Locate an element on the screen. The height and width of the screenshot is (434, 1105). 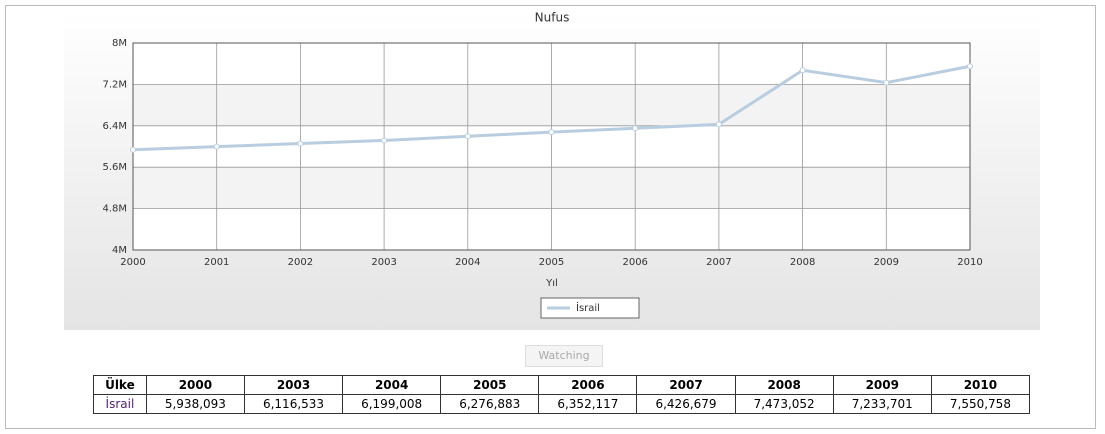
cell: 6,116,533 is located at coordinates (293, 404).